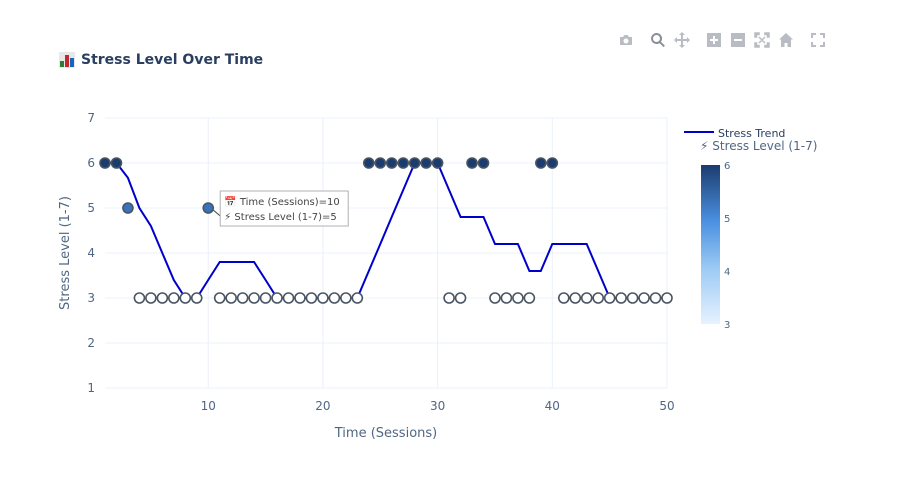 This screenshot has width=904, height=478. Describe the element at coordinates (818, 40) in the screenshot. I see `fullscreen-icon` at that location.